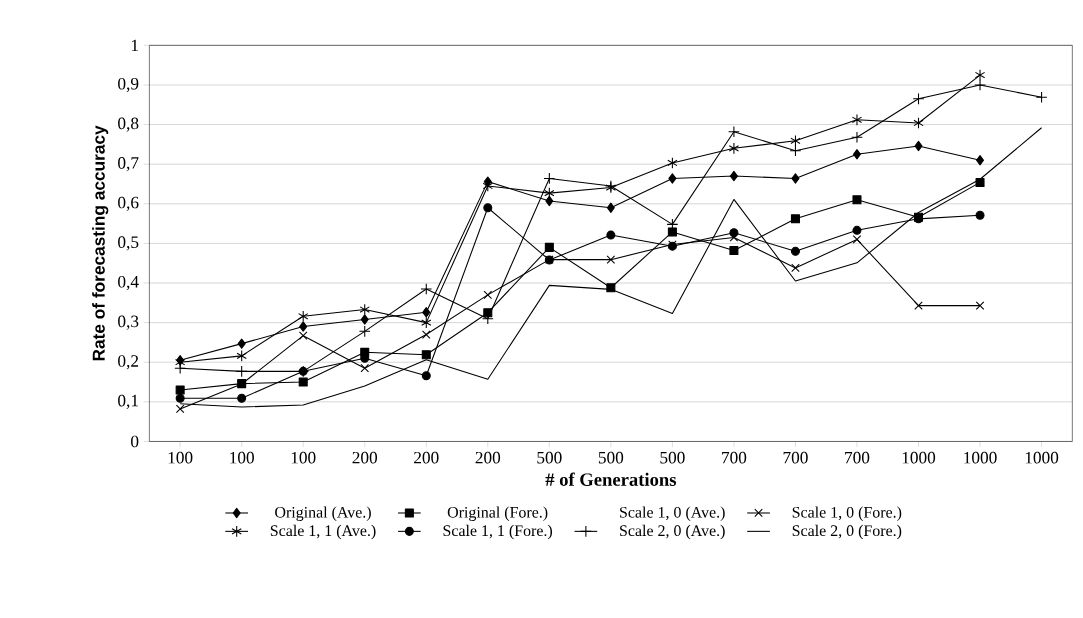 Image resolution: width=1083 pixels, height=618 pixels. What do you see at coordinates (847, 532) in the screenshot?
I see `legend-label: Scale 2, 0 (Fore.)` at bounding box center [847, 532].